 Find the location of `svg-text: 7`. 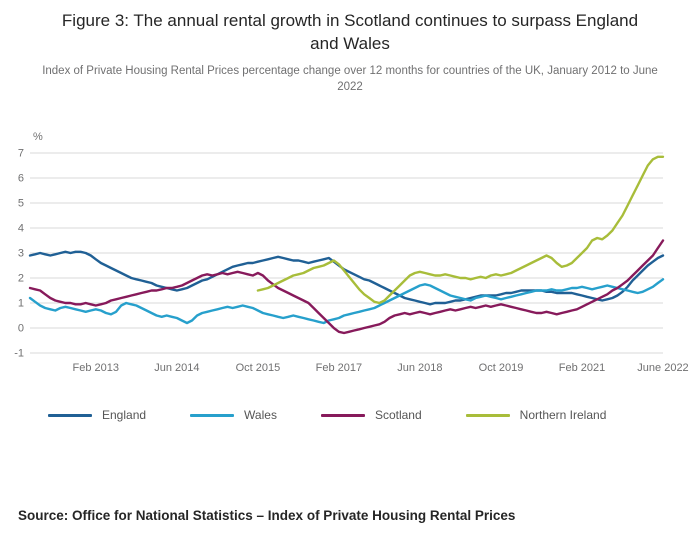

svg-text: 7 is located at coordinates (21, 154).